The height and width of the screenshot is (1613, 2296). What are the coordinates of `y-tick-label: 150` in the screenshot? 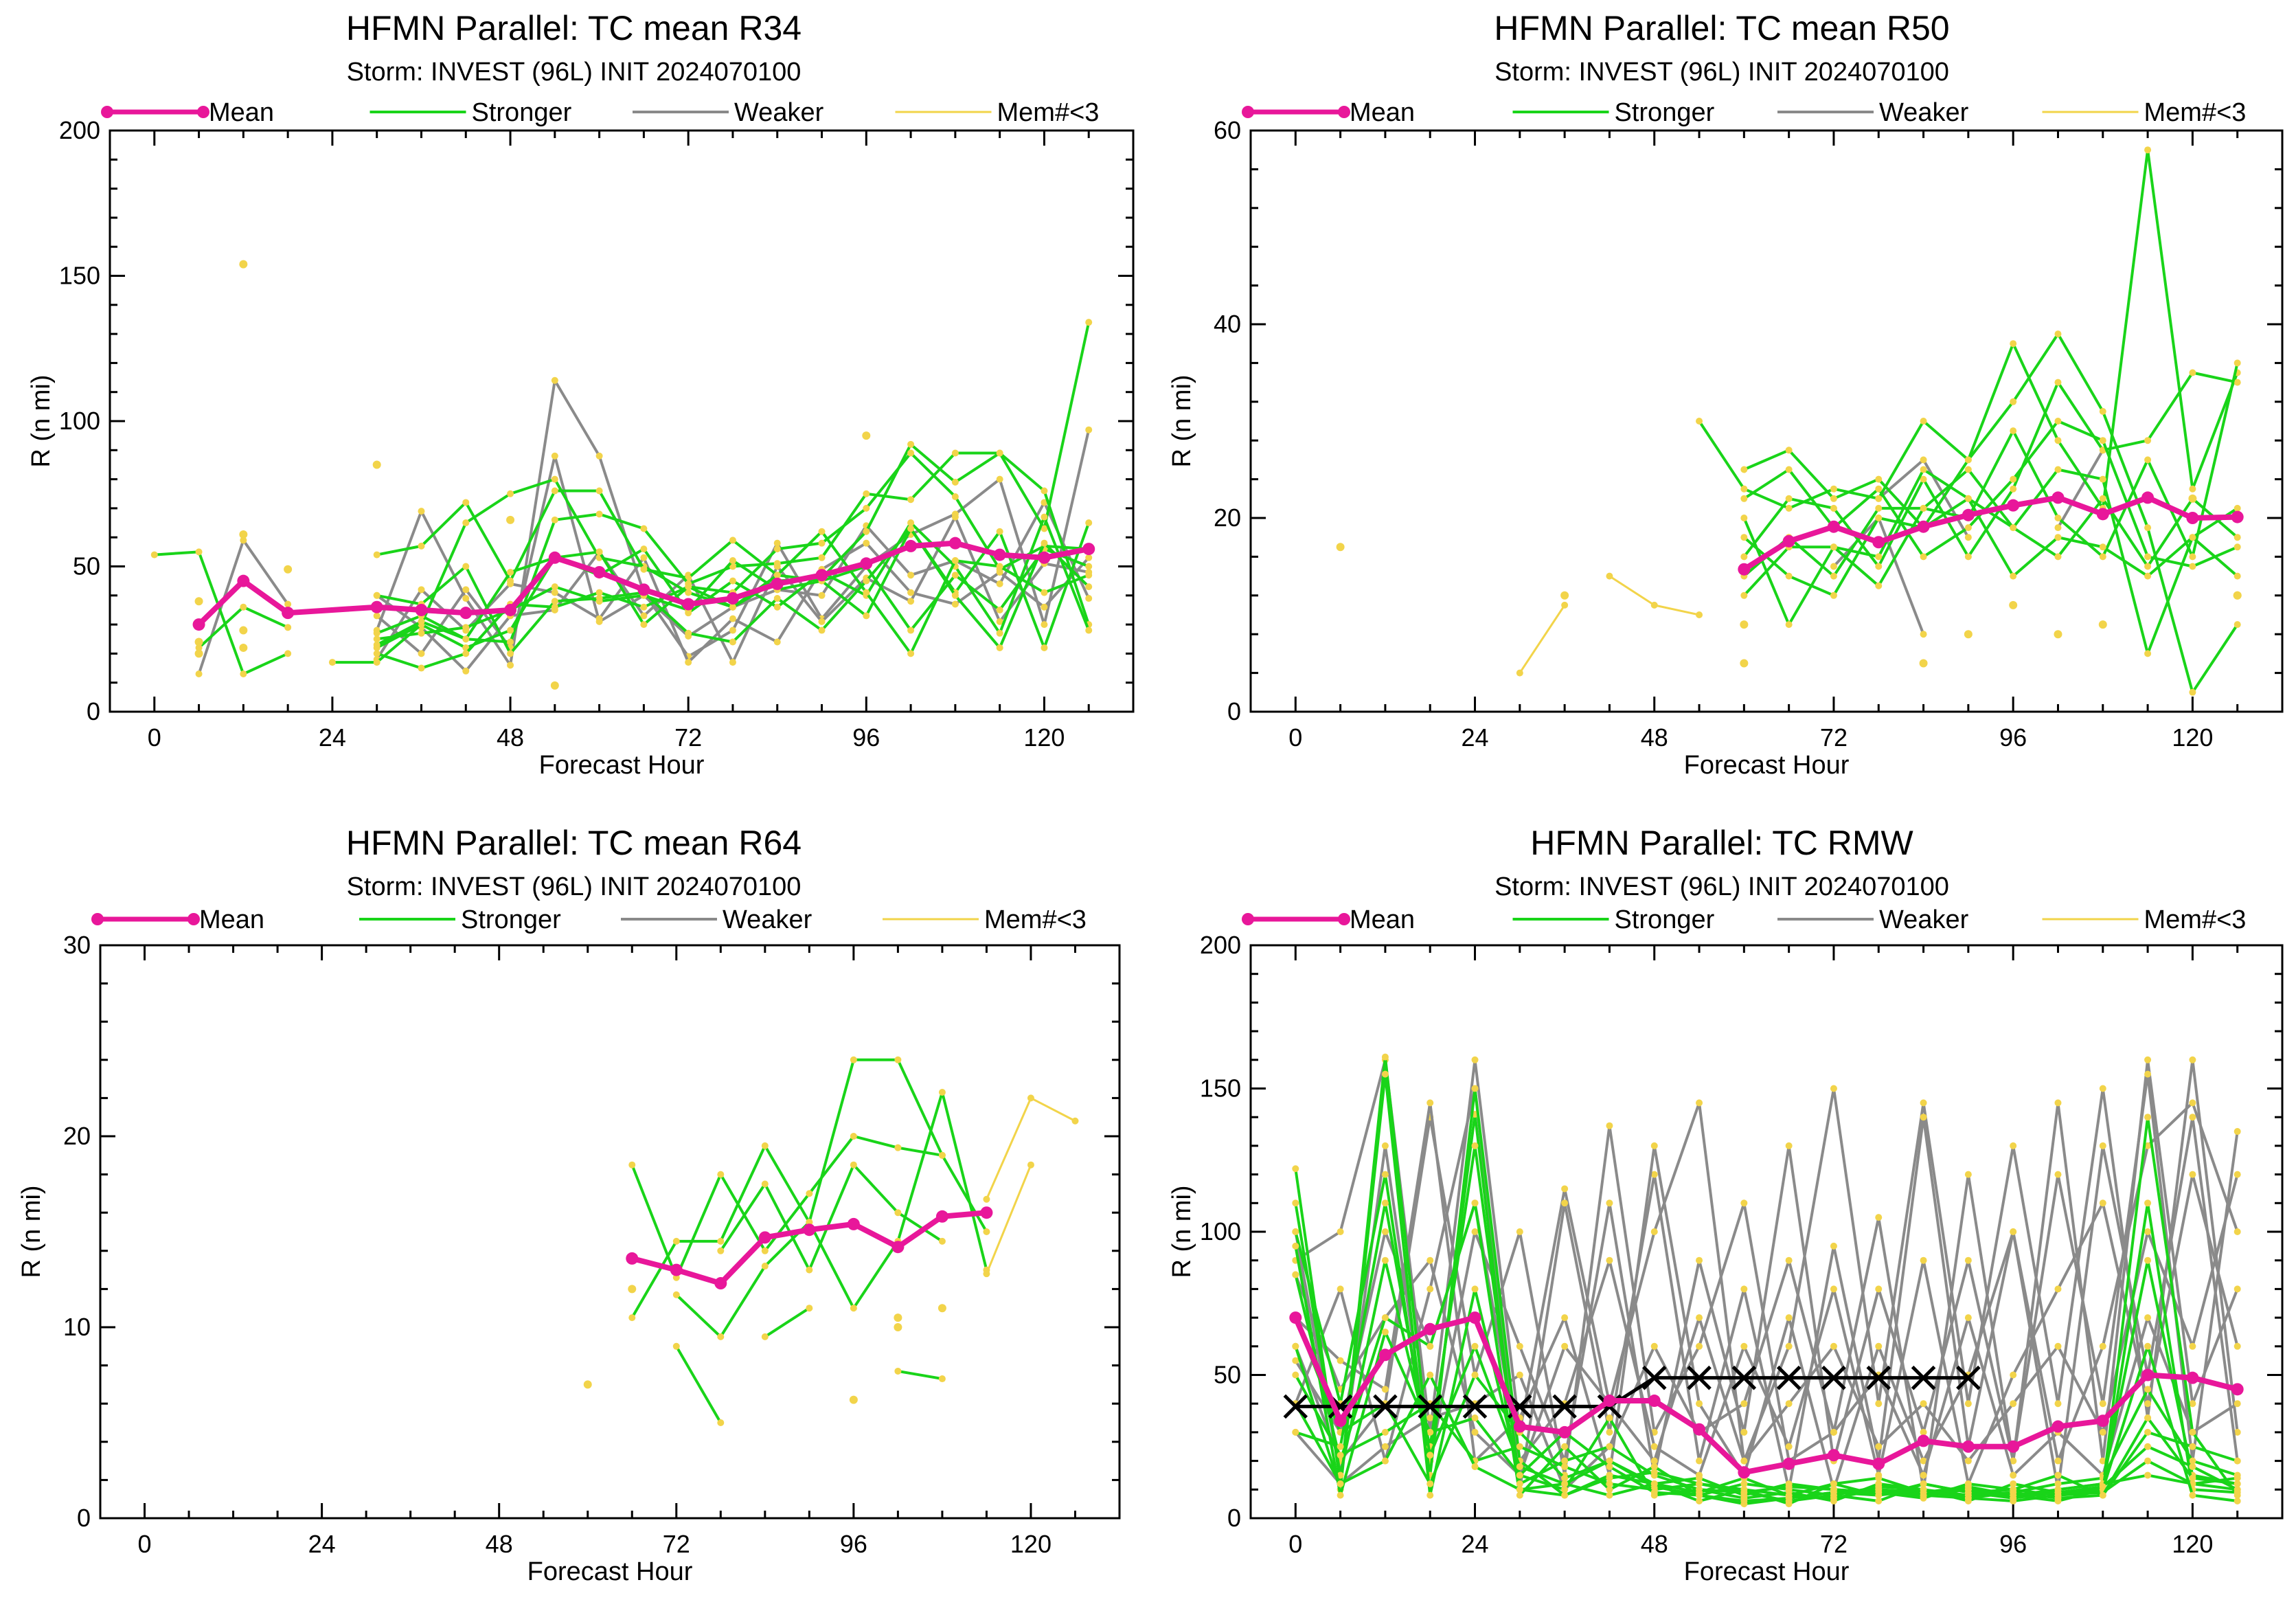 It's located at (1220, 1088).